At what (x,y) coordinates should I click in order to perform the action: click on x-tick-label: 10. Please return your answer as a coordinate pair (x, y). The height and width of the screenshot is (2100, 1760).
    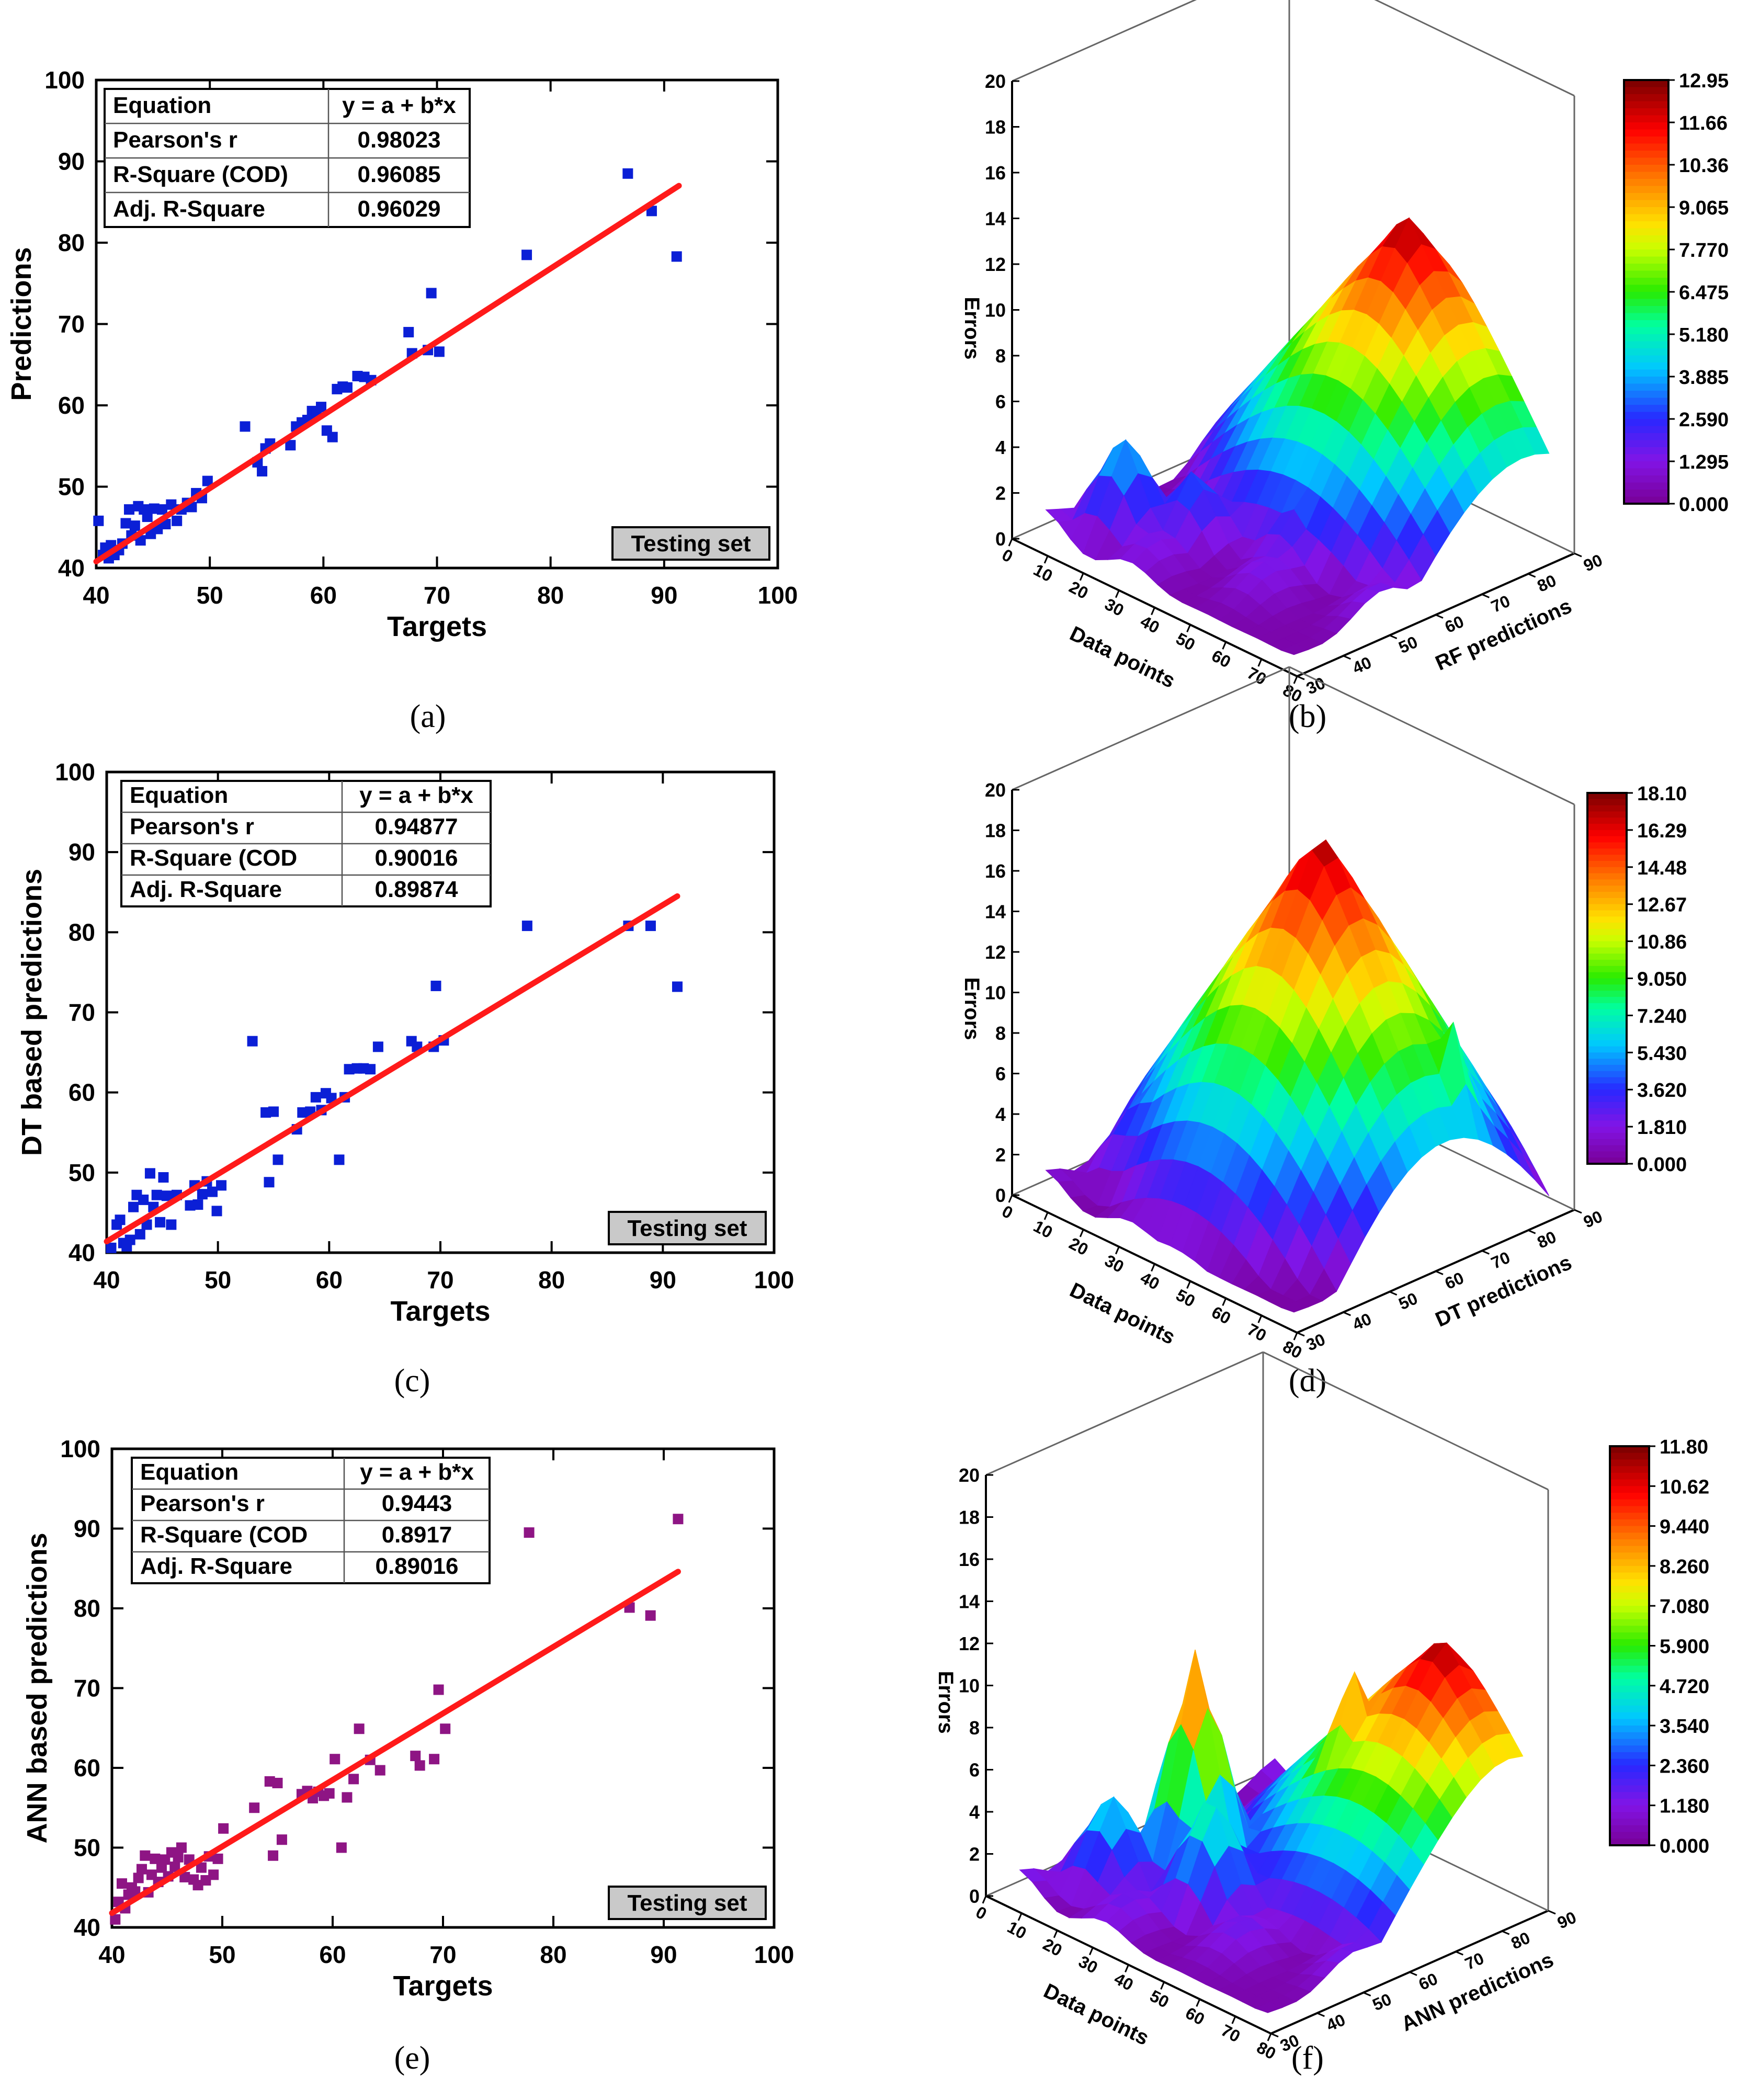
    Looking at the image, I should click on (1042, 1229).